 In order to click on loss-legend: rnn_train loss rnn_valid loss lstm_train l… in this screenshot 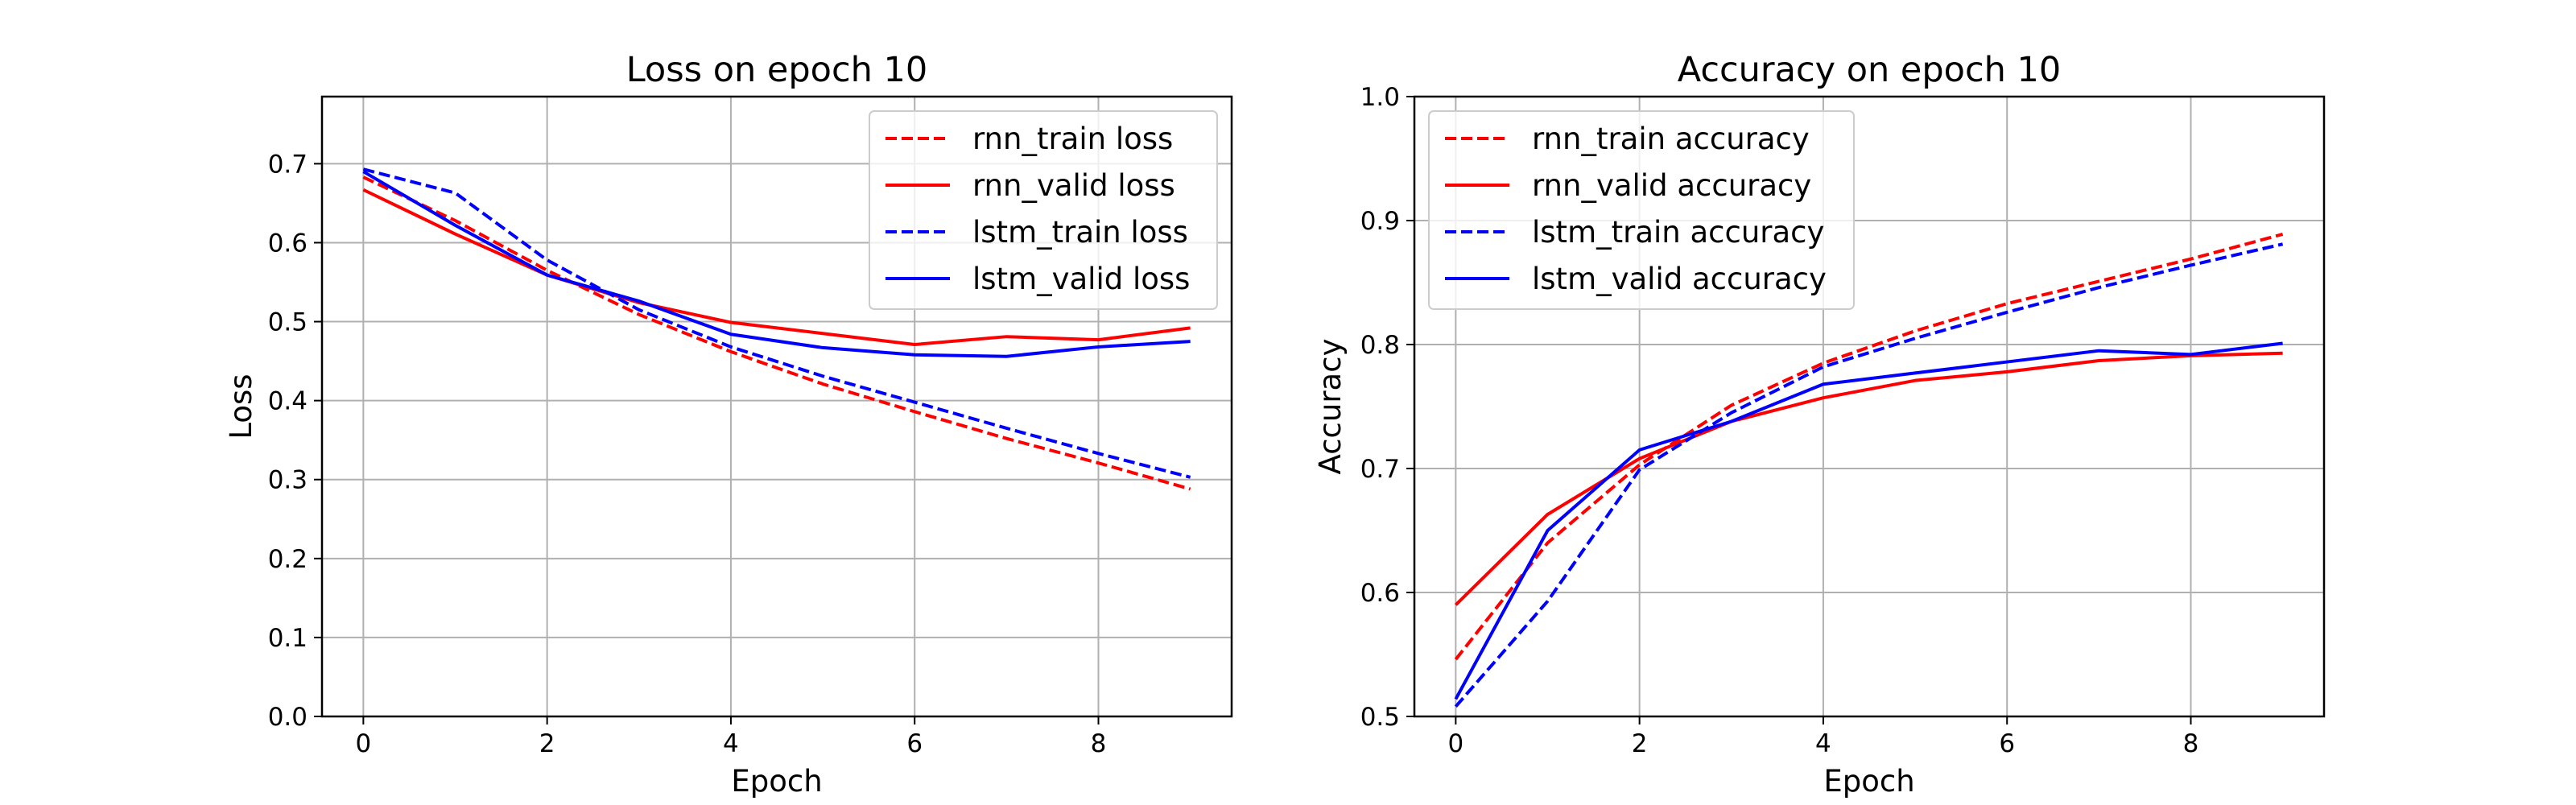, I will do `click(1043, 210)`.